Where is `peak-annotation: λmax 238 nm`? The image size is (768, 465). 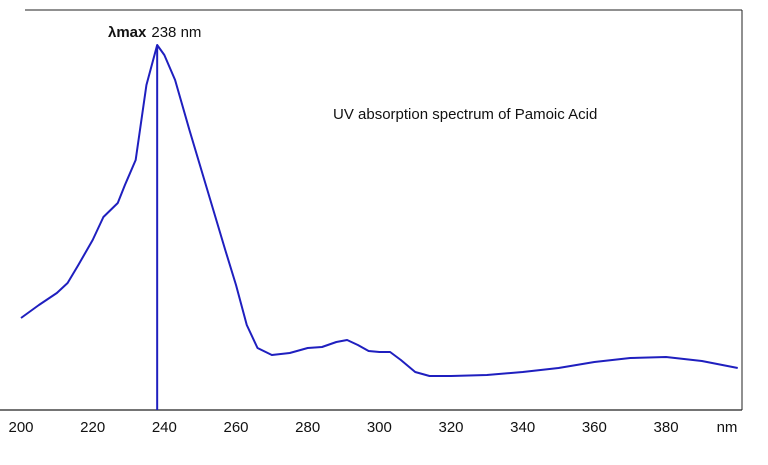 peak-annotation: λmax 238 nm is located at coordinates (154, 32).